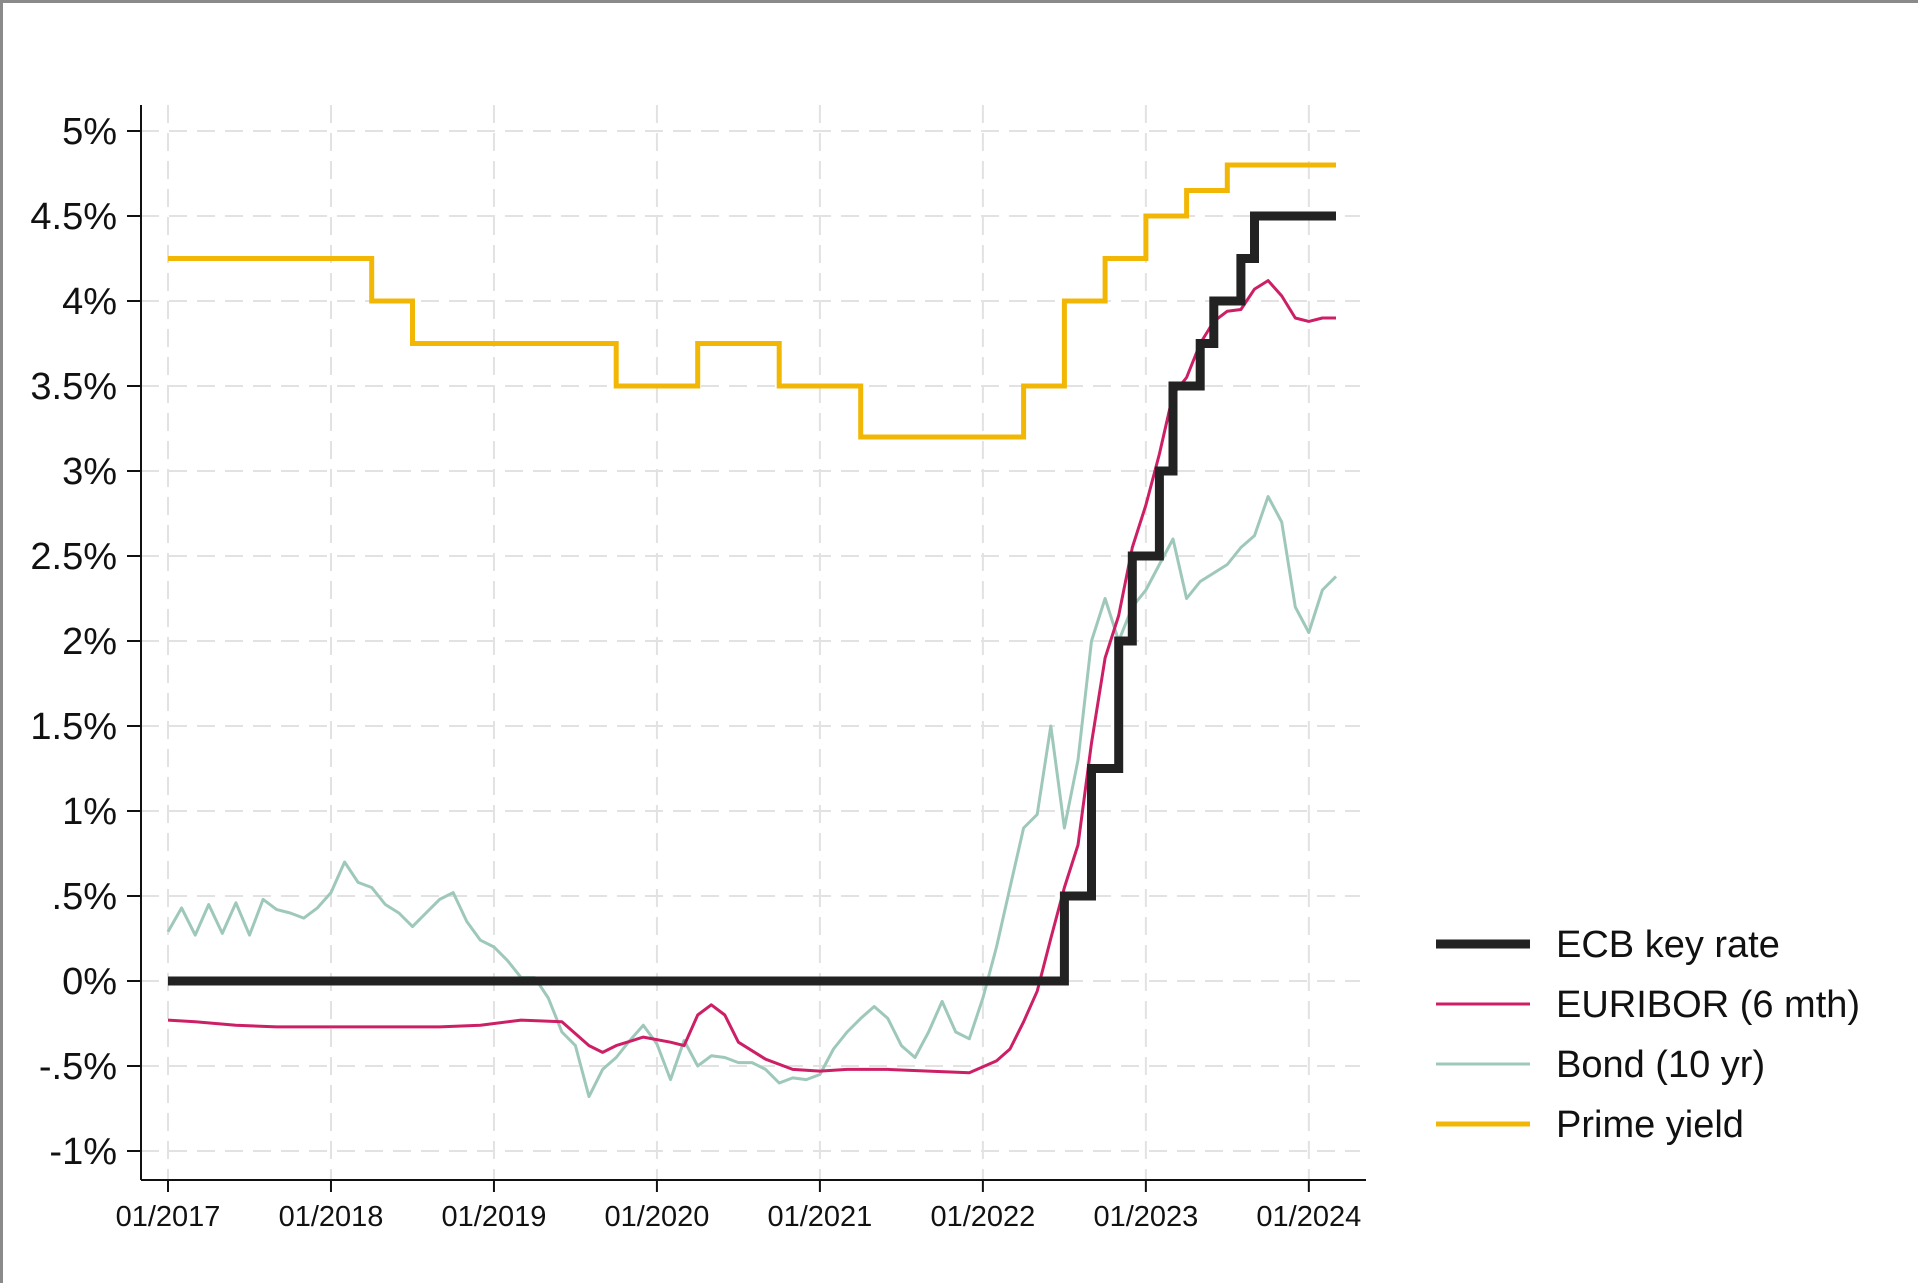 This screenshot has width=1921, height=1286. What do you see at coordinates (494, 1217) in the screenshot?
I see `x-tick-label: 01/2019` at bounding box center [494, 1217].